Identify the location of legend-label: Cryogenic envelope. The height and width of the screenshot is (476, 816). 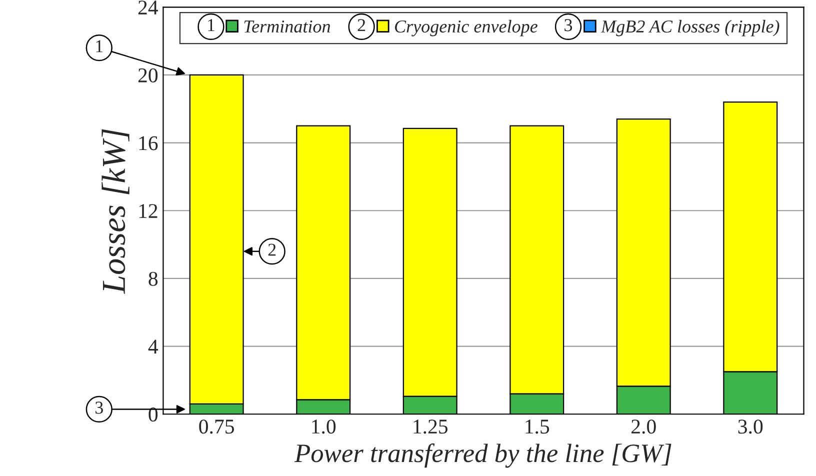
(466, 28).